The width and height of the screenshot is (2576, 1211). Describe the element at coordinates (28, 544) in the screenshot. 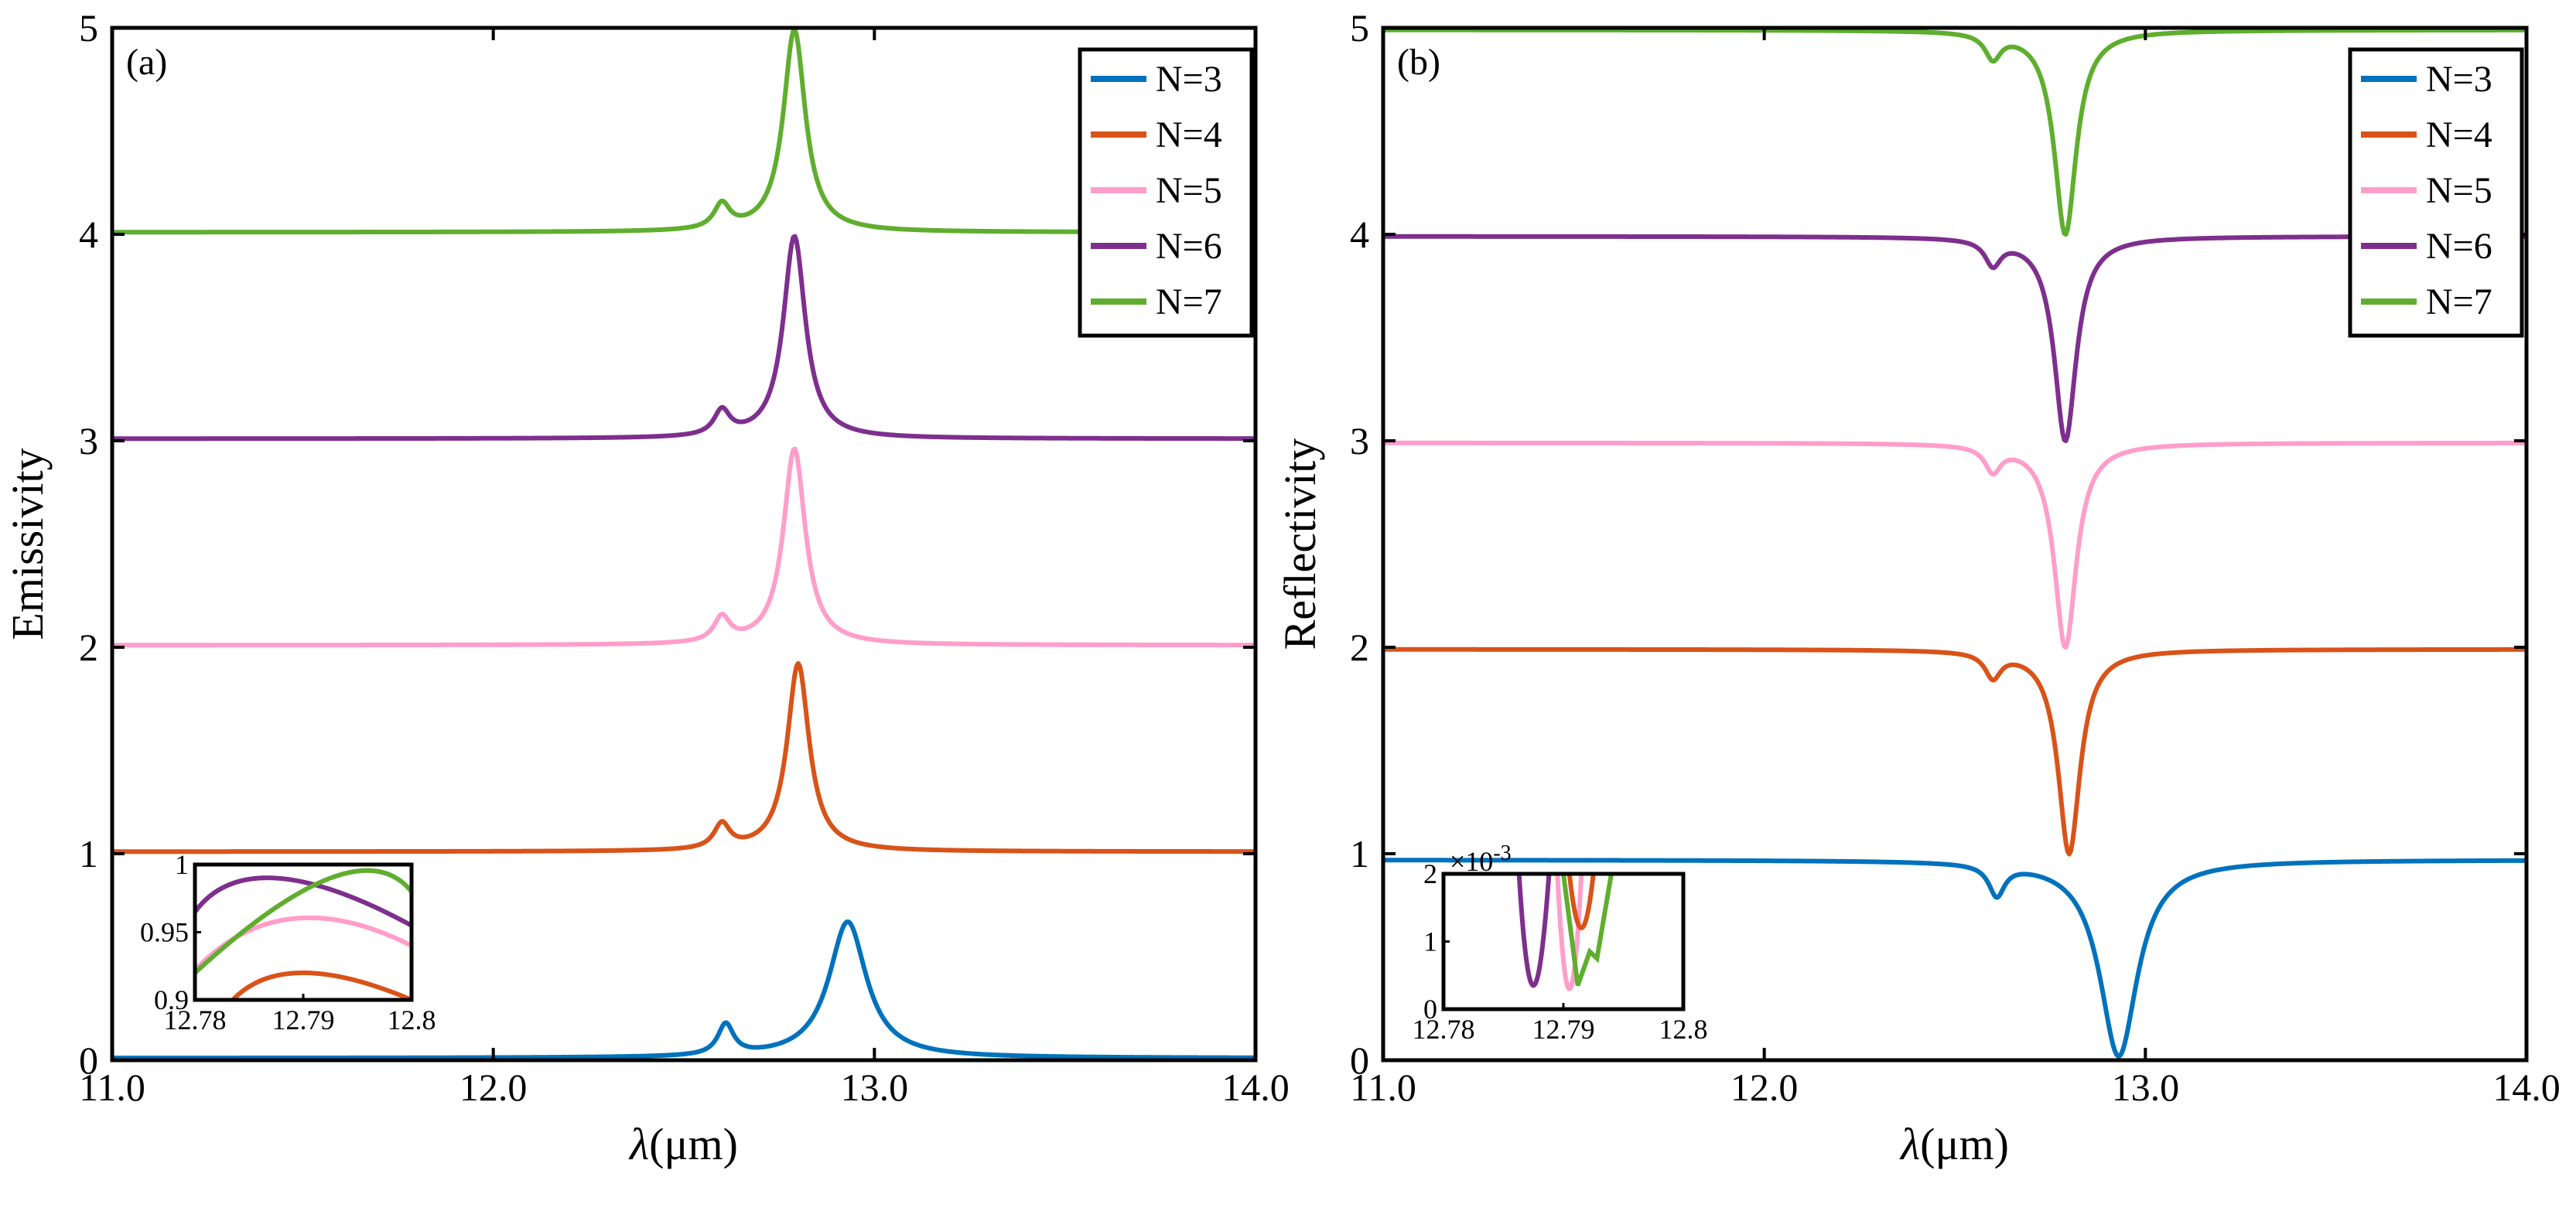

I see `y-axis-title: Emissivity` at that location.